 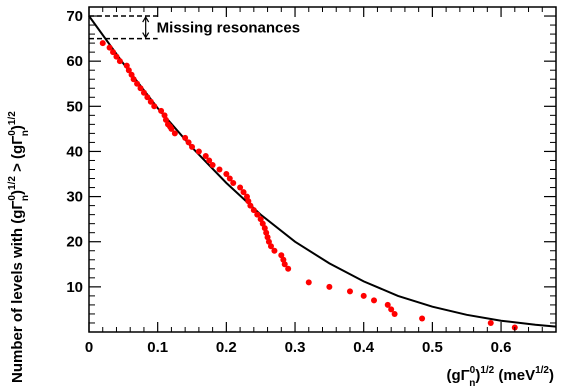 What do you see at coordinates (146, 19) in the screenshot?
I see `annotation-arrow-up-head` at bounding box center [146, 19].